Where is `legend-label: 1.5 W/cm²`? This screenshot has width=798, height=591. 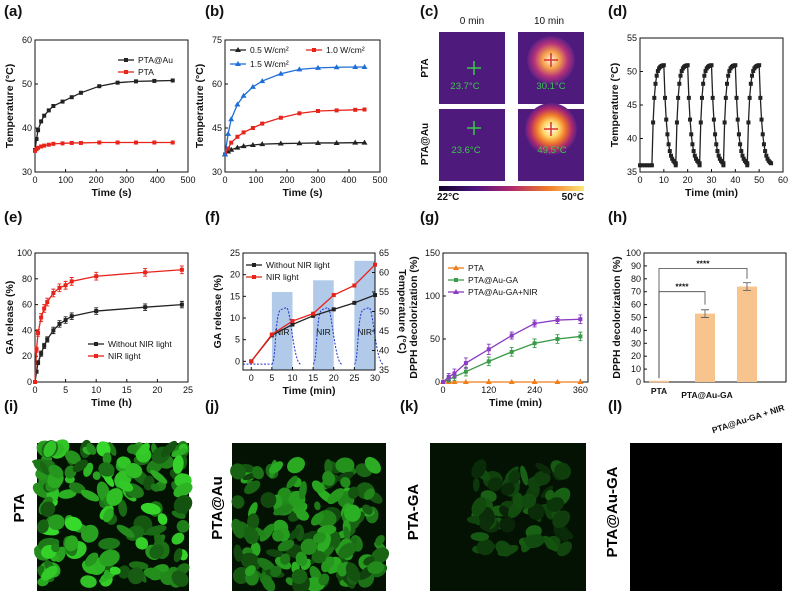 legend-label: 1.5 W/cm² is located at coordinates (269, 64).